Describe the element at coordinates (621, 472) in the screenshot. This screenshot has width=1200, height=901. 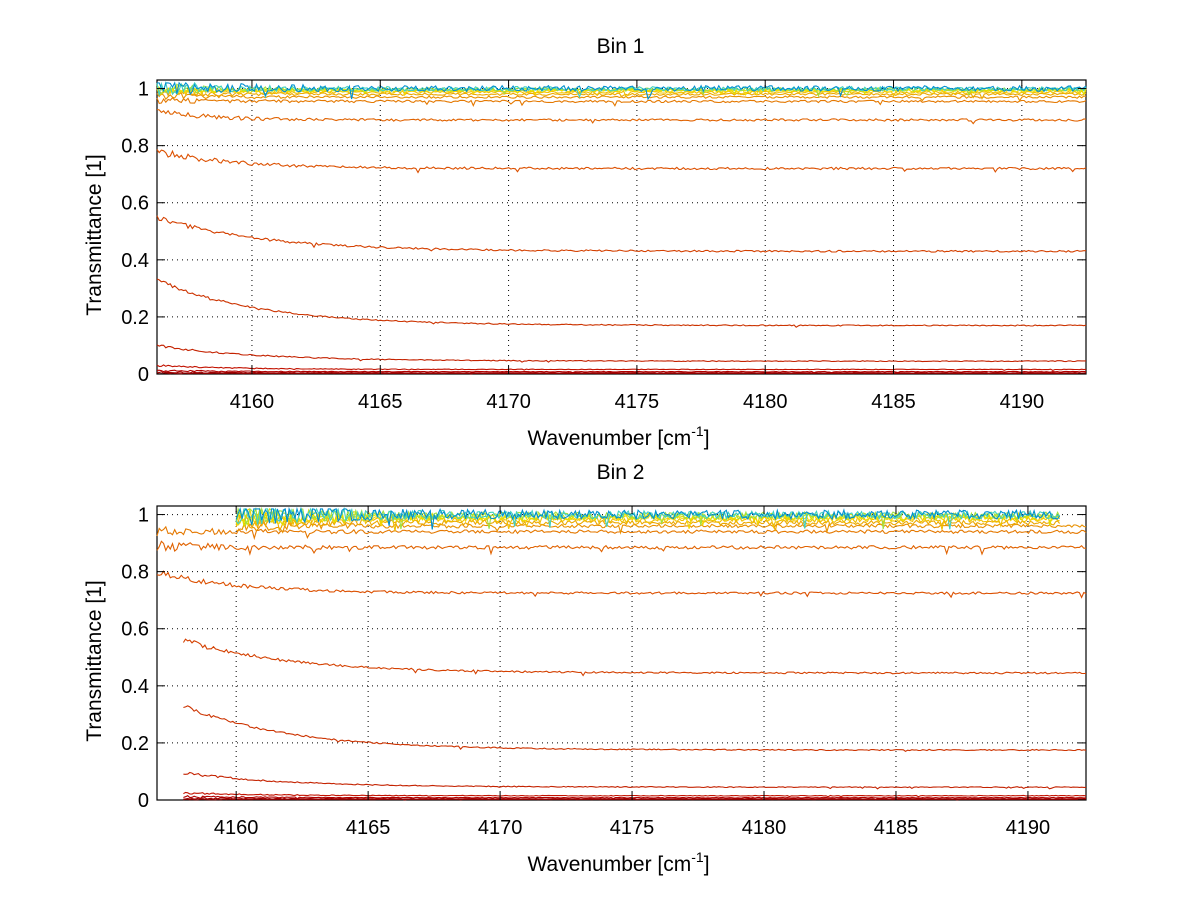
I see `chart-title: Bin 2` at that location.